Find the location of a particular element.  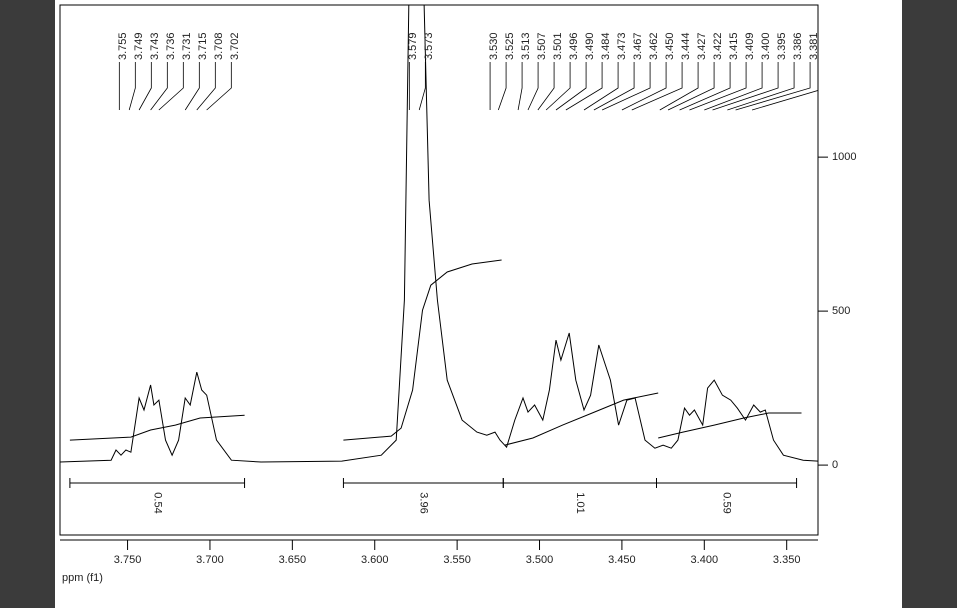

x-axis-label: ppm (f1) is located at coordinates (82, 578).